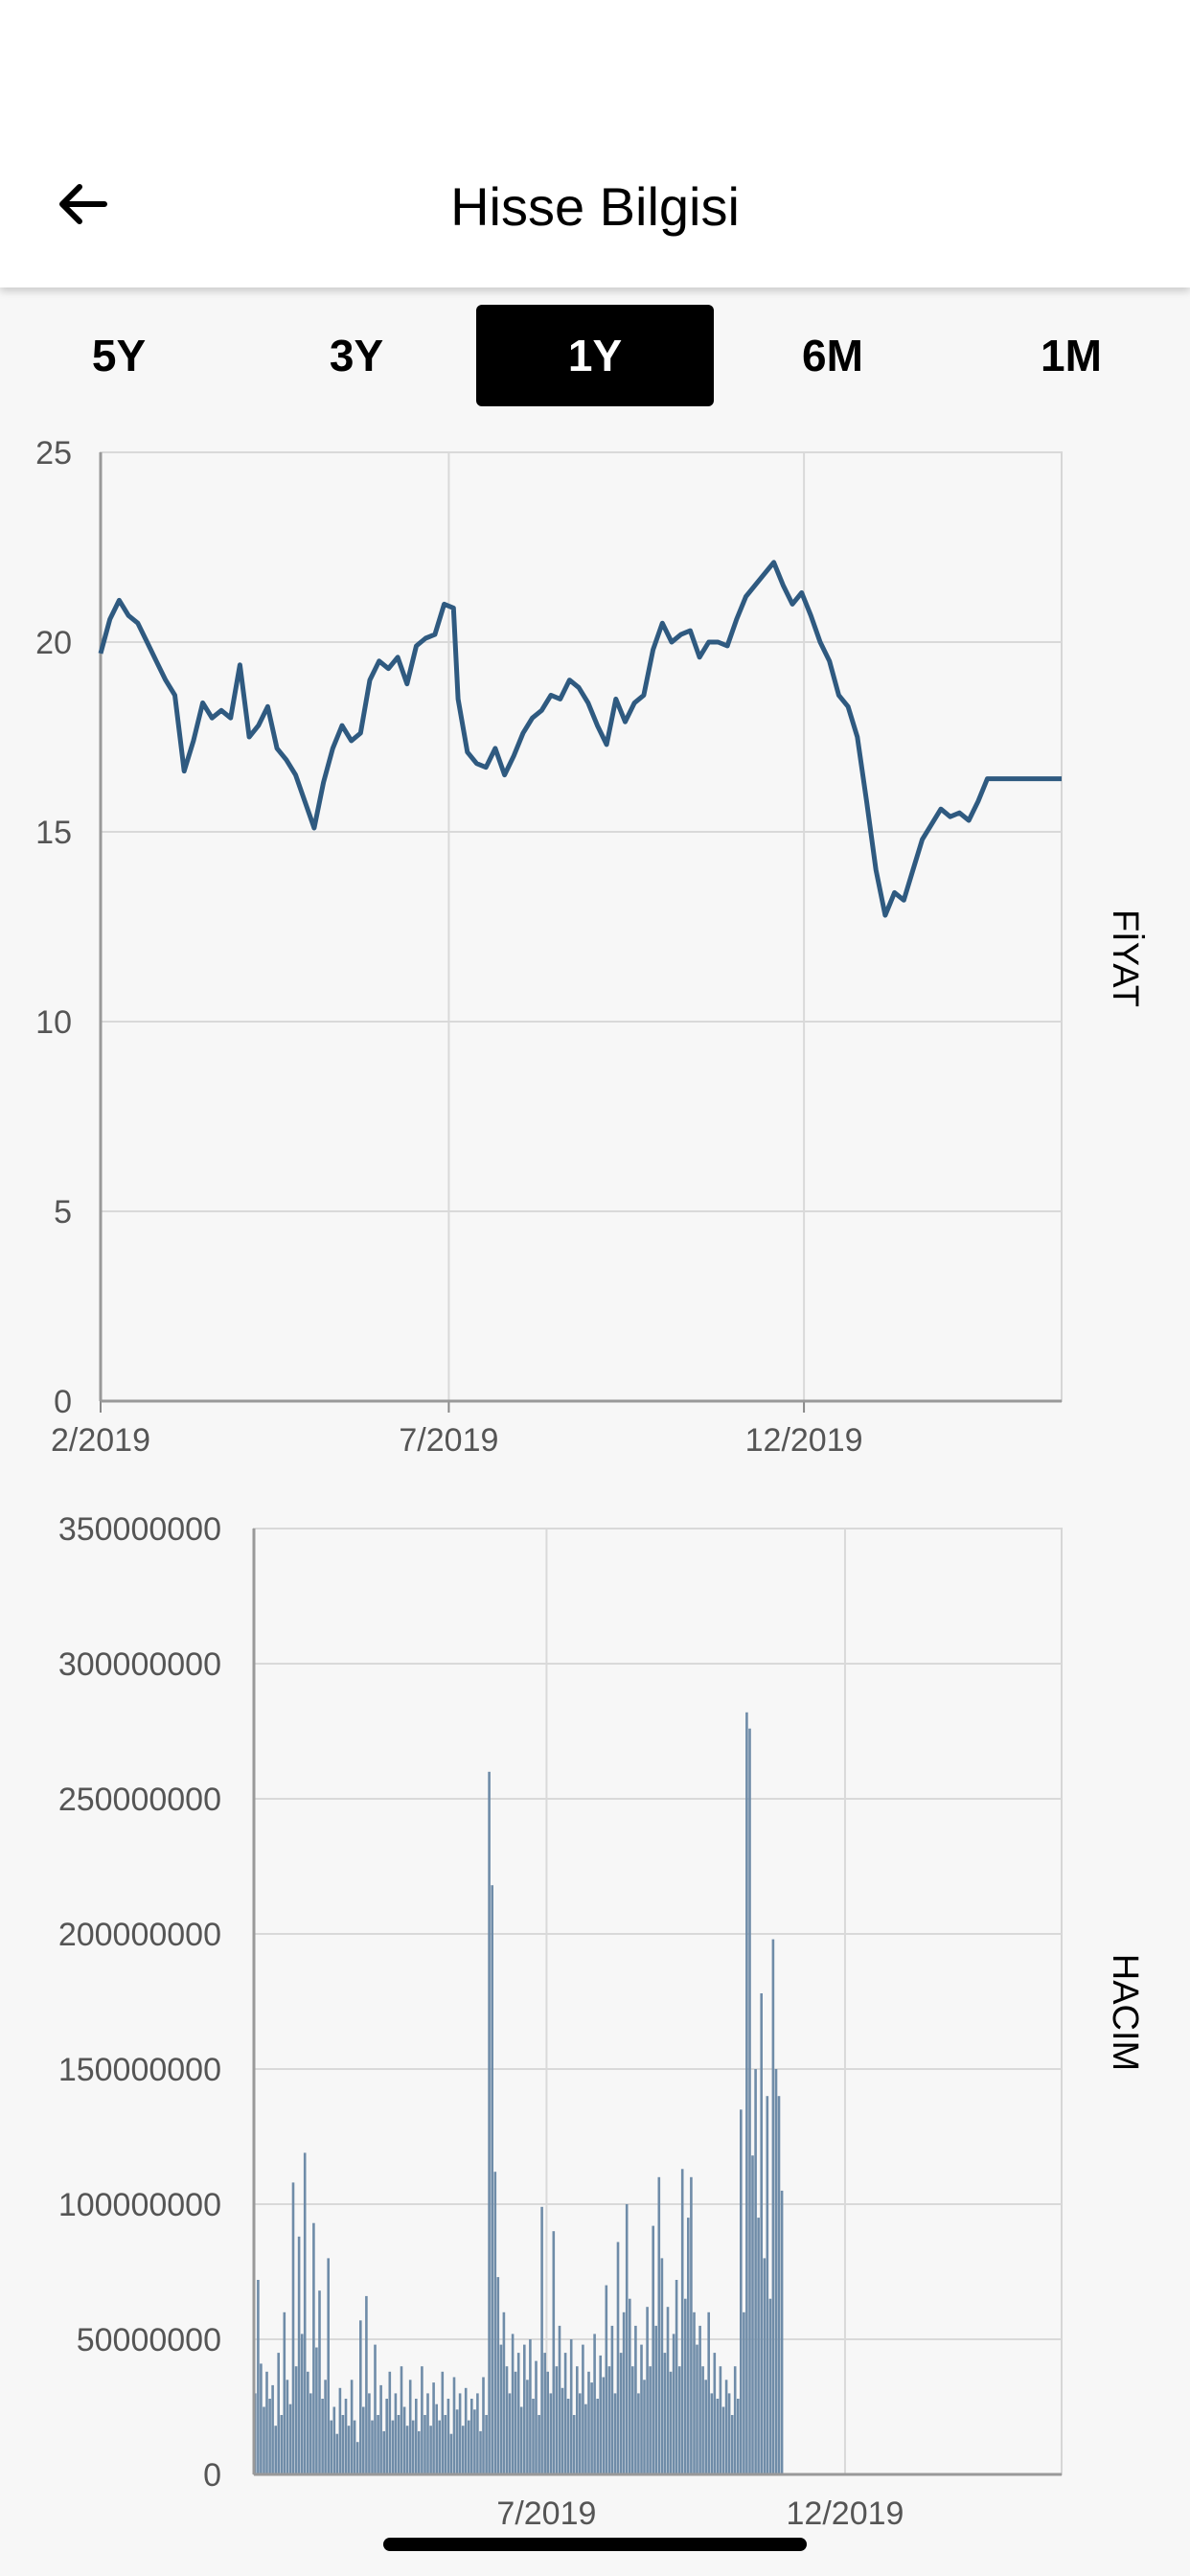  I want to click on back-button, so click(82, 204).